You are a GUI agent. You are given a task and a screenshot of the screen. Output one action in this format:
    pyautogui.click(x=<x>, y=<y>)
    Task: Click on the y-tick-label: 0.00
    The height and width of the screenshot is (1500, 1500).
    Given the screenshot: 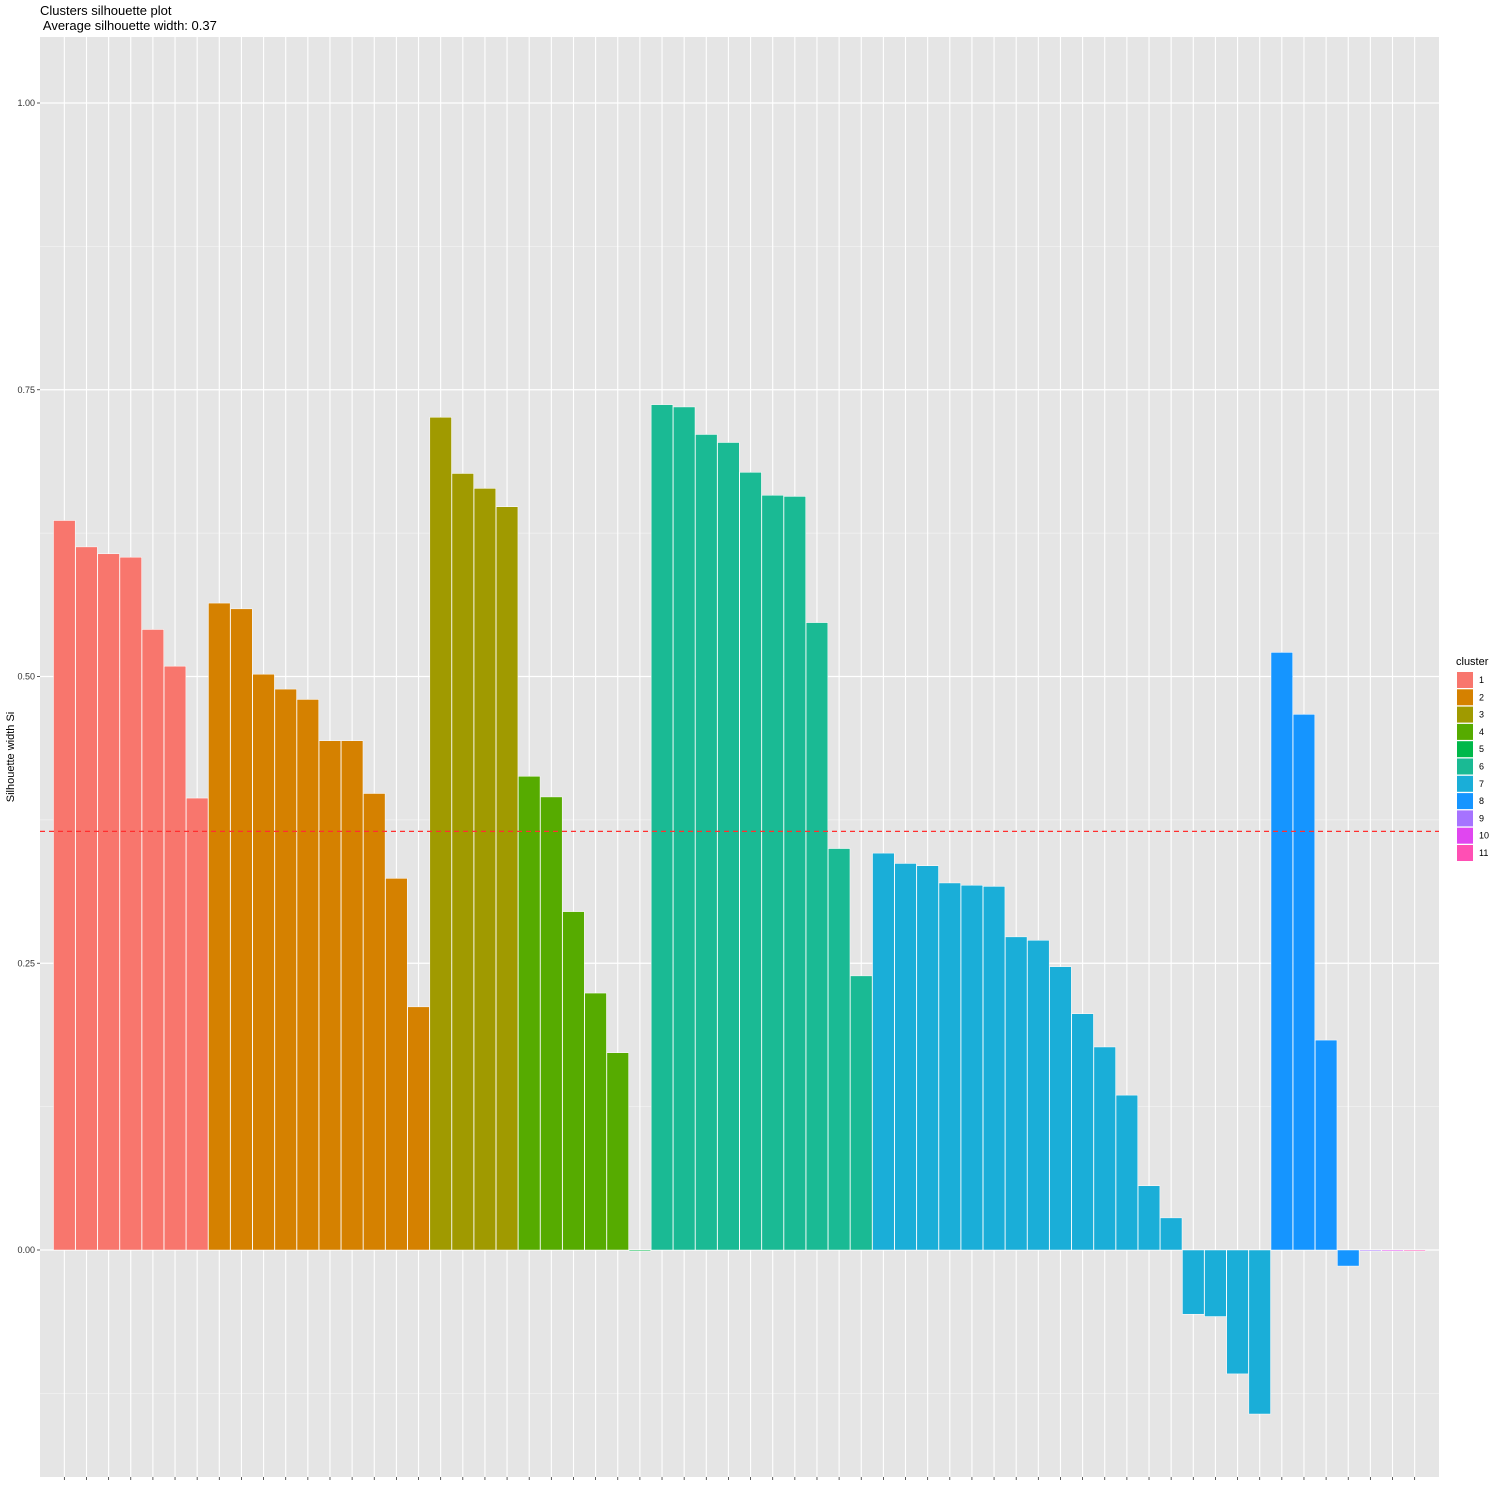 What is the action you would take?
    pyautogui.click(x=26, y=1250)
    